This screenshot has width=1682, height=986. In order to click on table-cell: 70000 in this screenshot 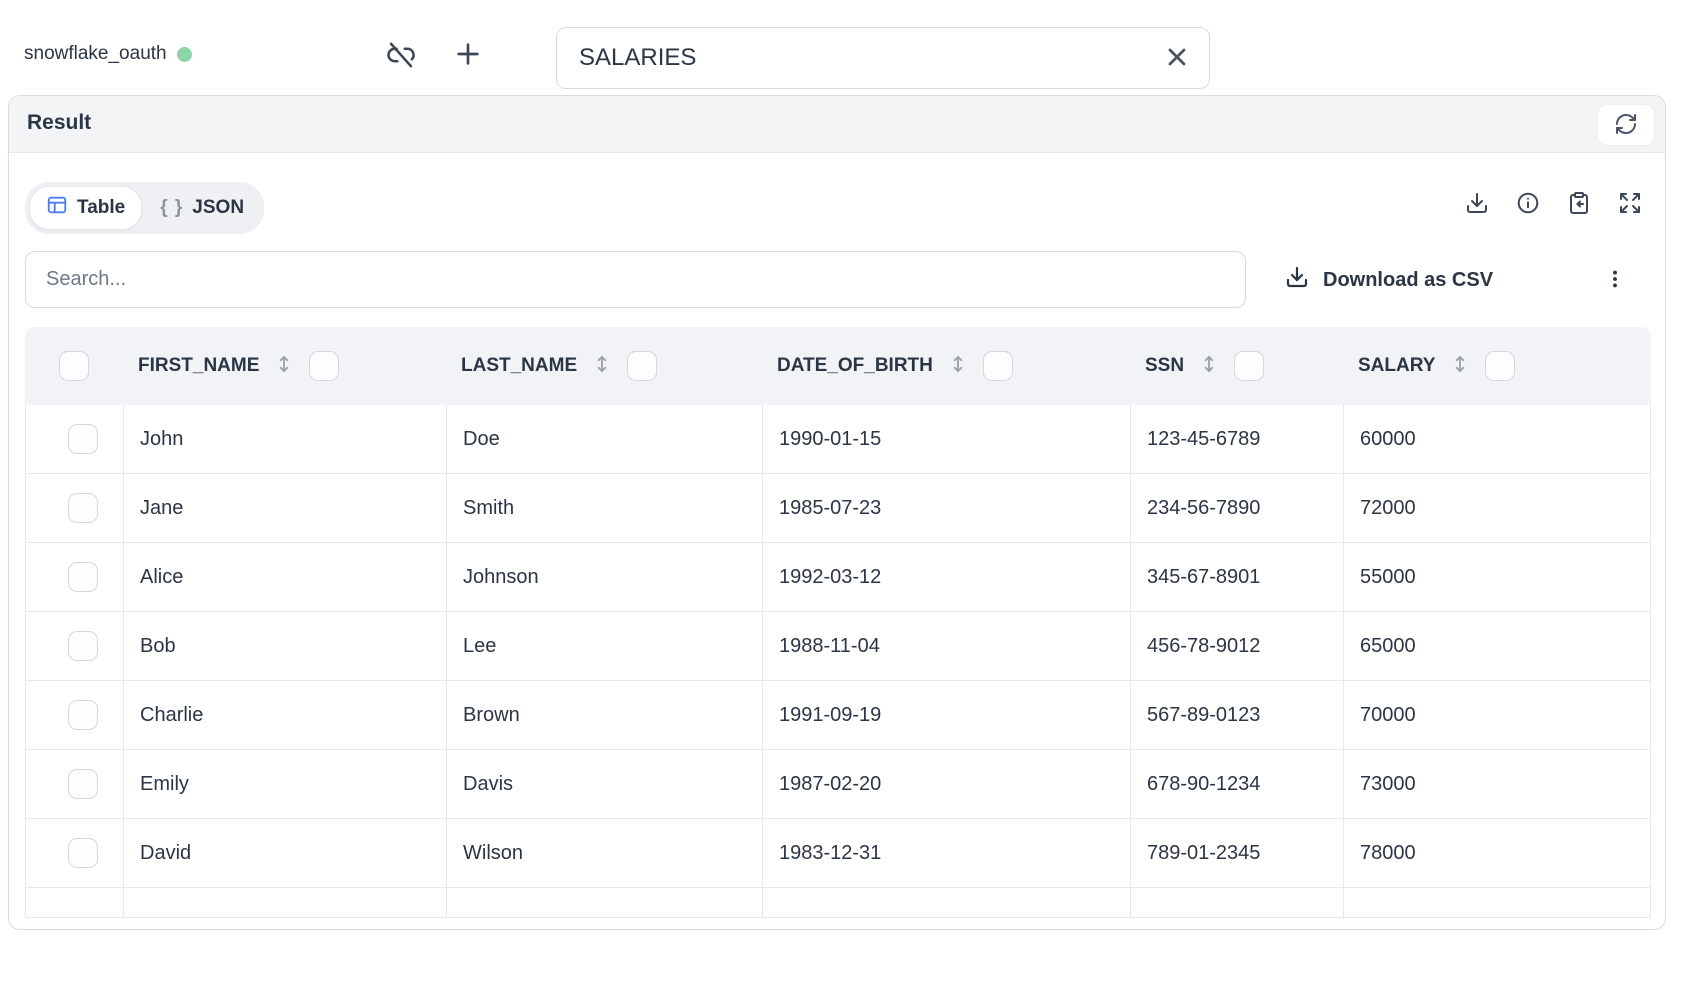, I will do `click(1496, 715)`.